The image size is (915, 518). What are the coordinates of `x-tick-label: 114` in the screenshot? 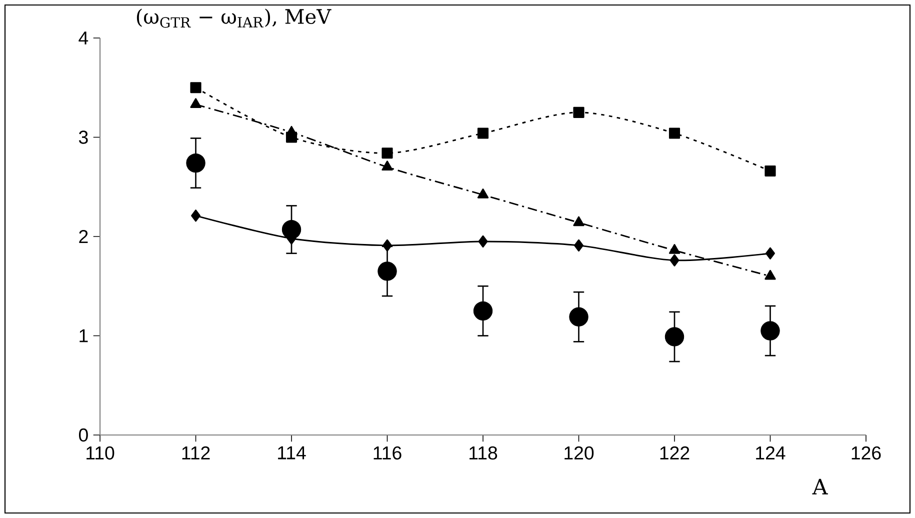 It's located at (292, 453).